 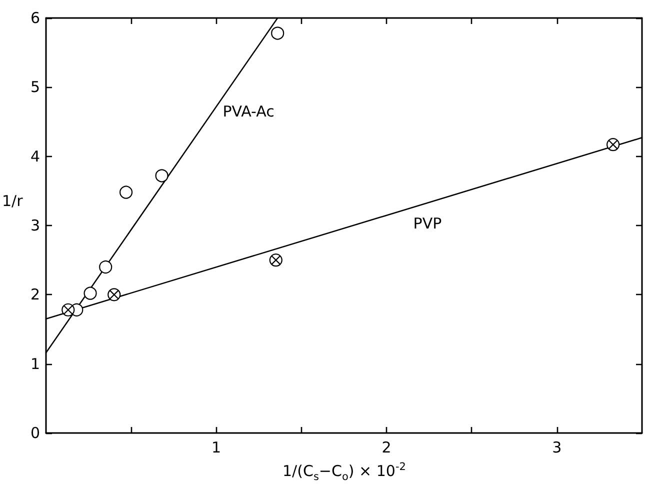 I want to click on y-tick-label: 3, so click(x=35, y=225).